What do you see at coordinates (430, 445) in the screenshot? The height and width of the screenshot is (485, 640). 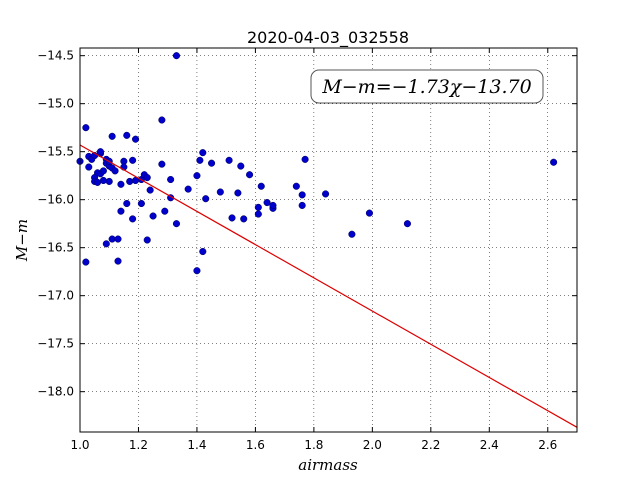 I see `x-tick-label: 2.2` at bounding box center [430, 445].